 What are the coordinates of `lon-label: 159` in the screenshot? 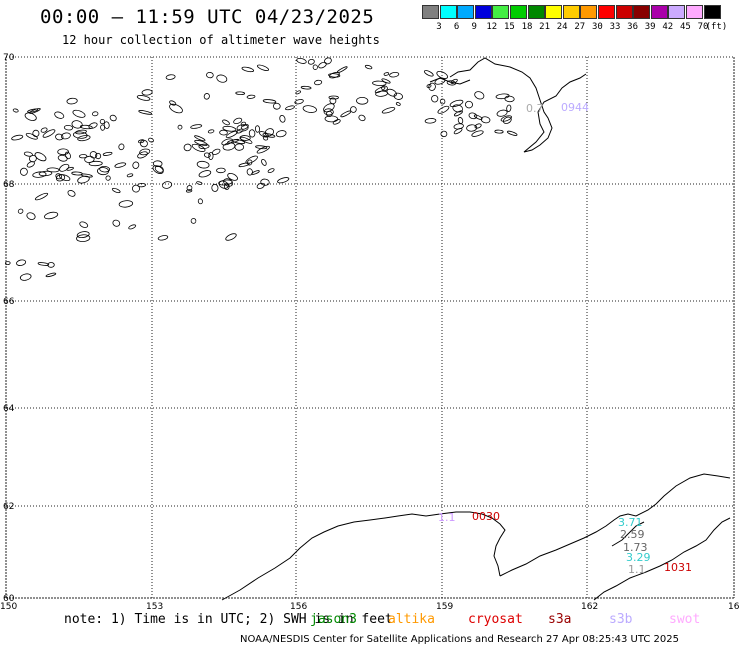 It's located at (444, 607).